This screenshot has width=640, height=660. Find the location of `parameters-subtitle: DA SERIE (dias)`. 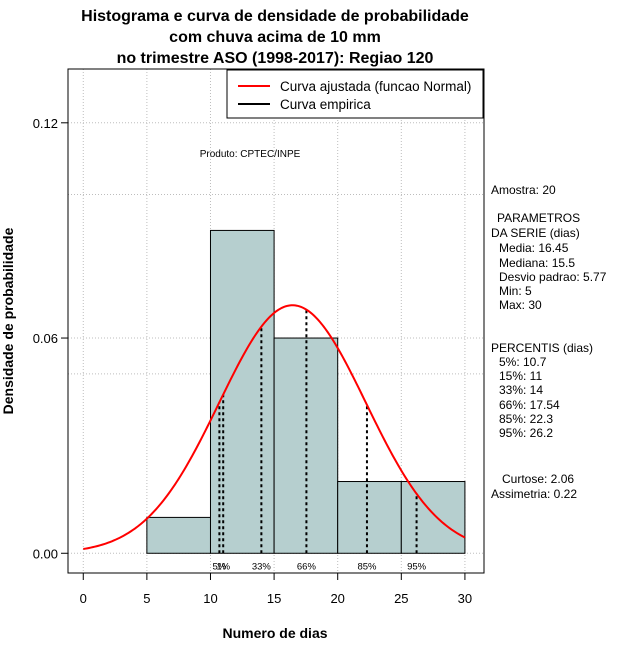

parameters-subtitle: DA SERIE (dias) is located at coordinates (535, 233).